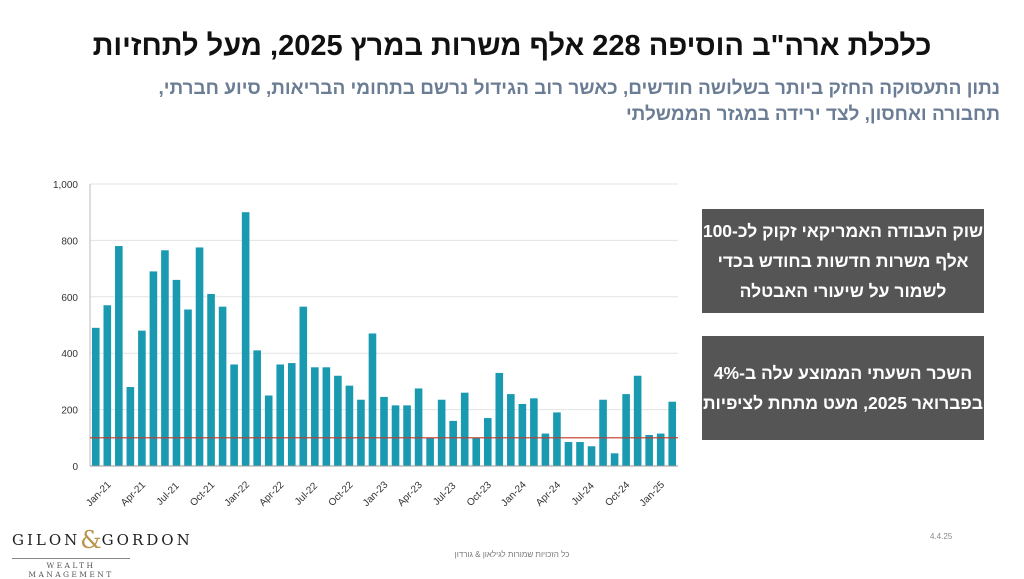  Describe the element at coordinates (514, 494) in the screenshot. I see `x-tick-label: Jan-24` at that location.